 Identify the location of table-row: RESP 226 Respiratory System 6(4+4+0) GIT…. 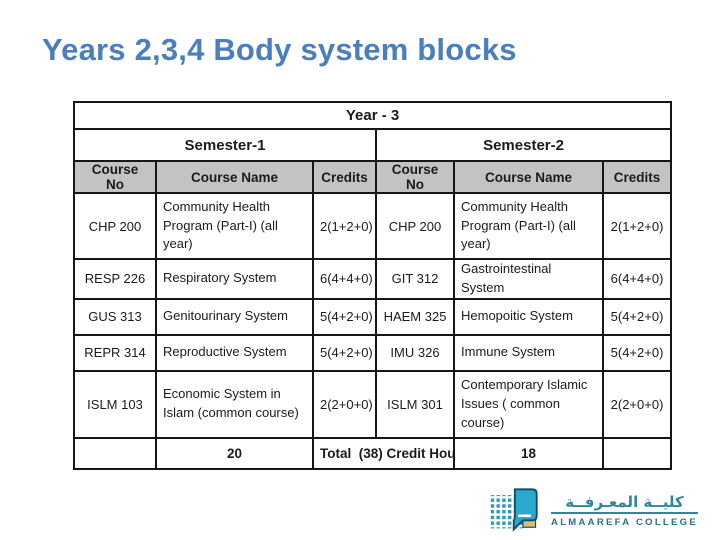
(373, 279).